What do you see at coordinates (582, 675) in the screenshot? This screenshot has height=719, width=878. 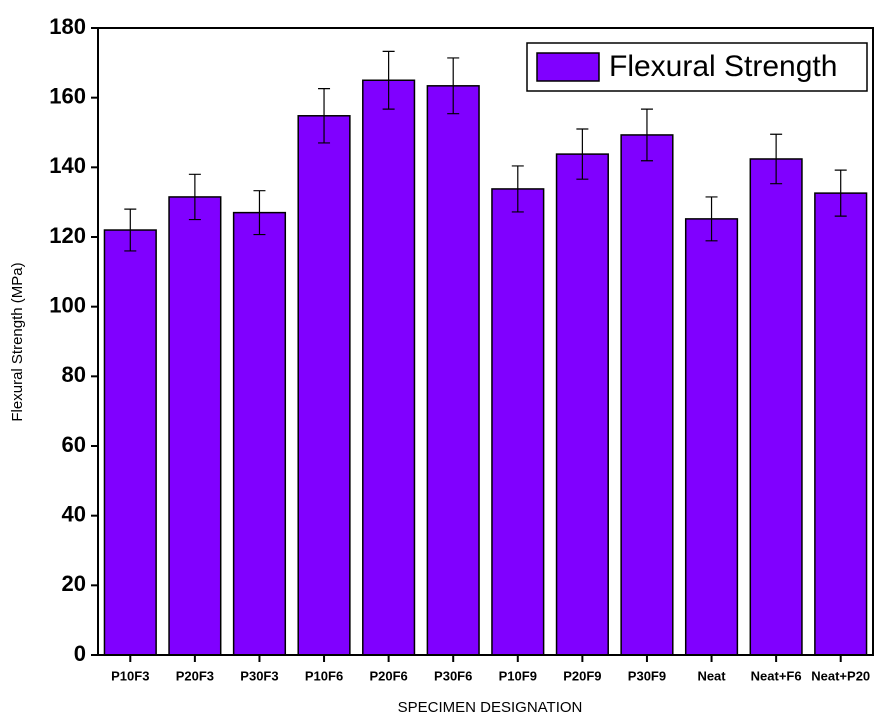 I see `x-tick-label: P20F9` at bounding box center [582, 675].